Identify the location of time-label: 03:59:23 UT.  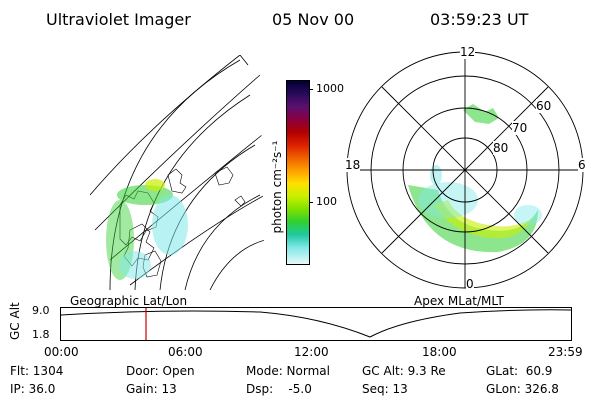
(479, 19).